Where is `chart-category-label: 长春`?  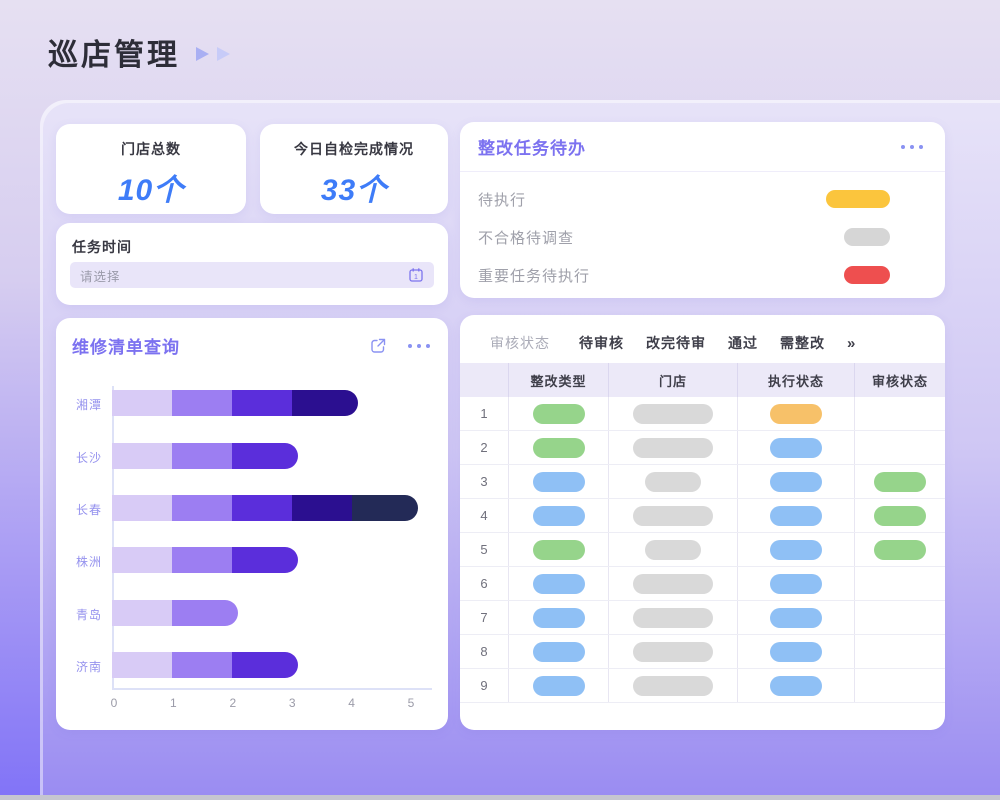
chart-category-label: 长春 is located at coordinates (88, 510).